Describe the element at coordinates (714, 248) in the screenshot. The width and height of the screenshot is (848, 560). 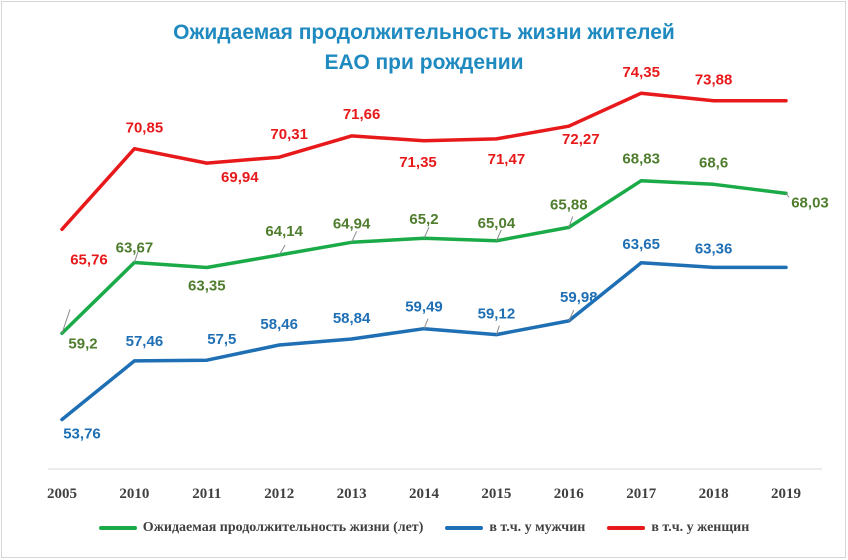
I see `data-label-men: 63,36` at that location.